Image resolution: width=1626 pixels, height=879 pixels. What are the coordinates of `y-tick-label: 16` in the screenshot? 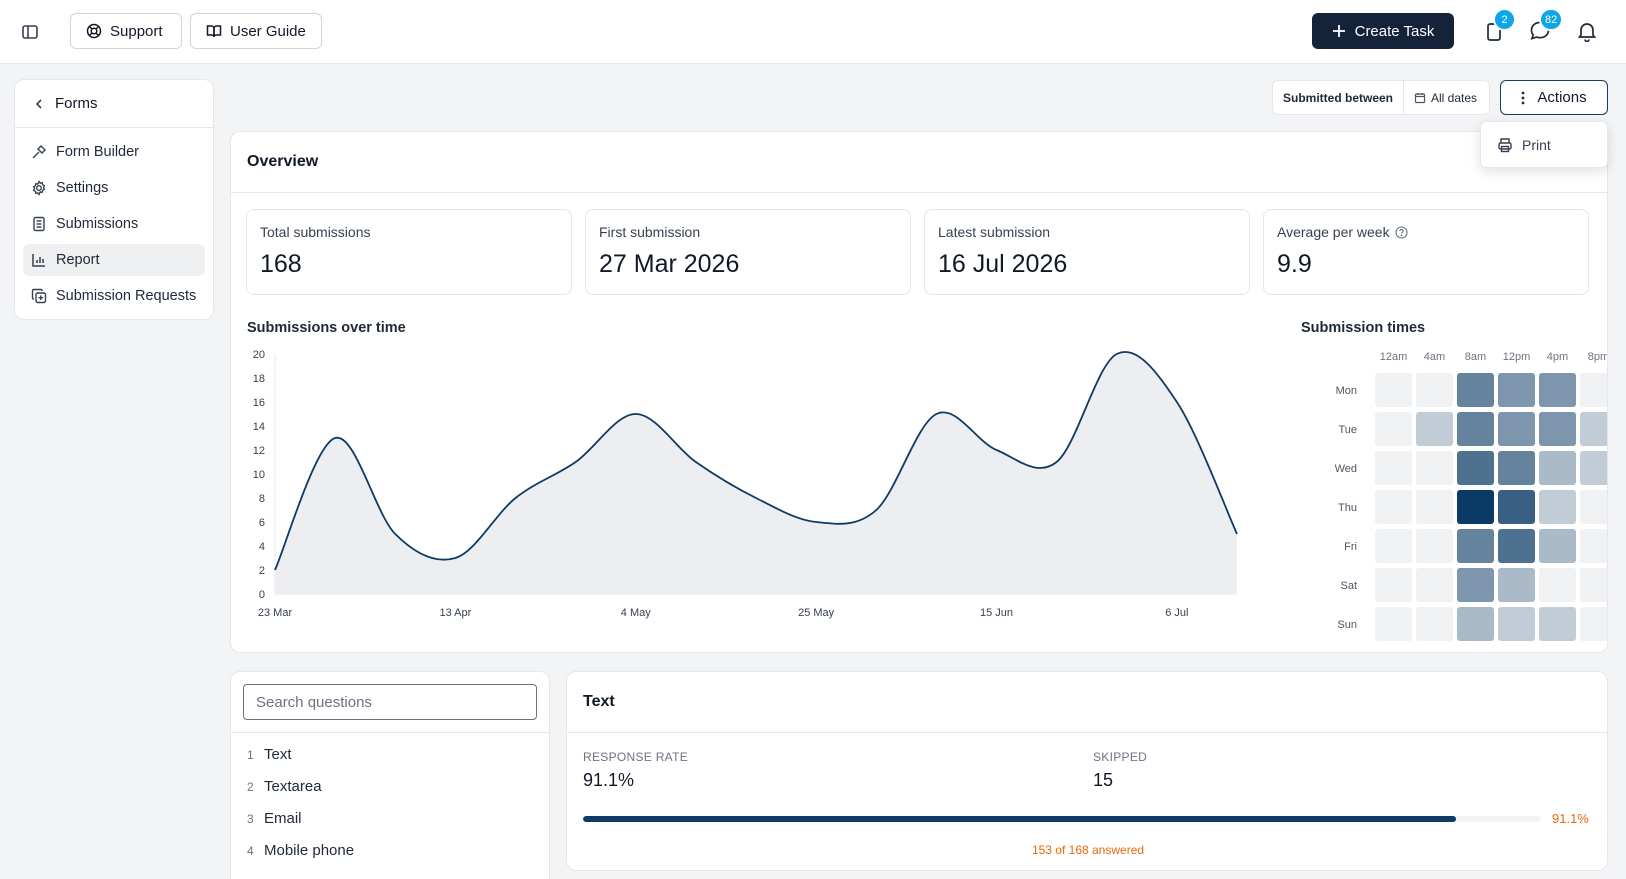 It's located at (259, 403).